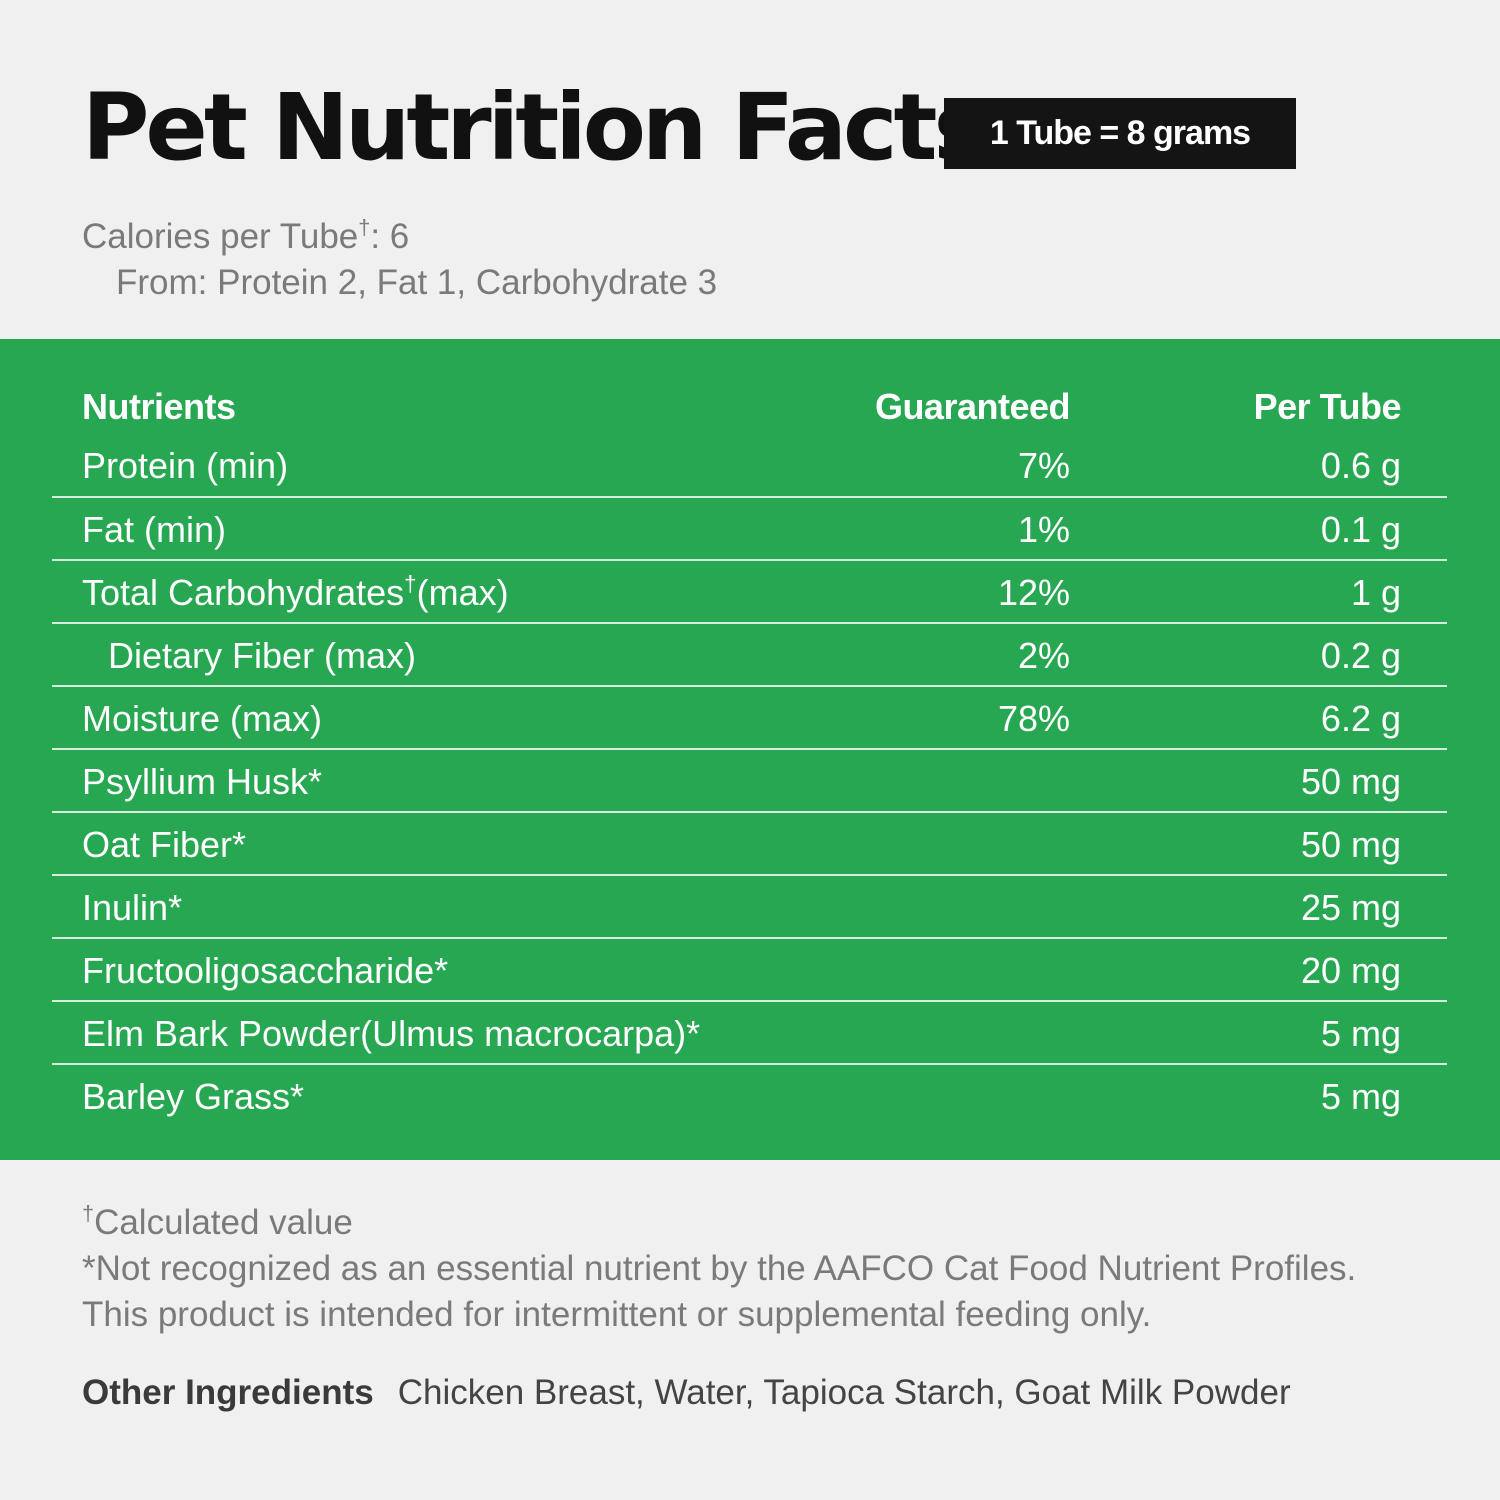 This screenshot has width=1500, height=1500. What do you see at coordinates (749, 653) in the screenshot?
I see `table-row: Dietary Fiber (max) 2% 0.2 g` at bounding box center [749, 653].